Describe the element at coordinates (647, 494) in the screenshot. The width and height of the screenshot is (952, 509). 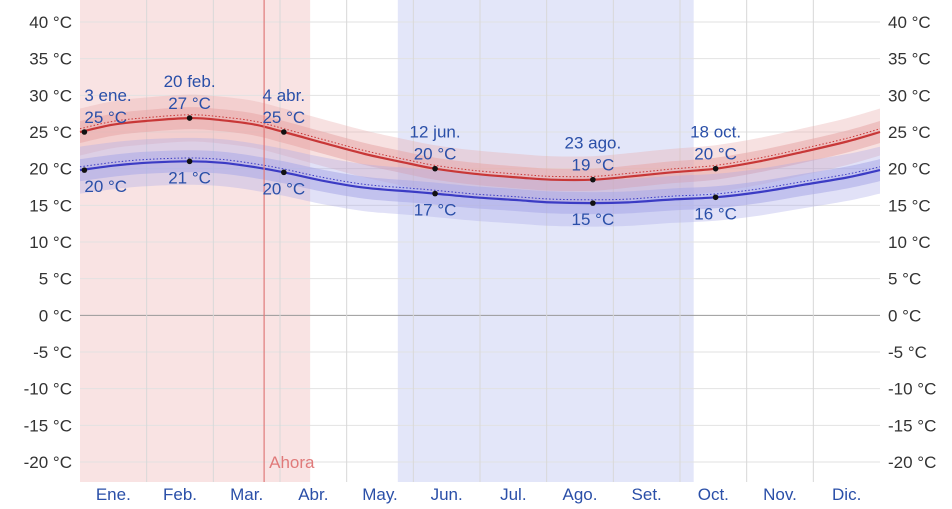
I see `month-label: Set.` at that location.